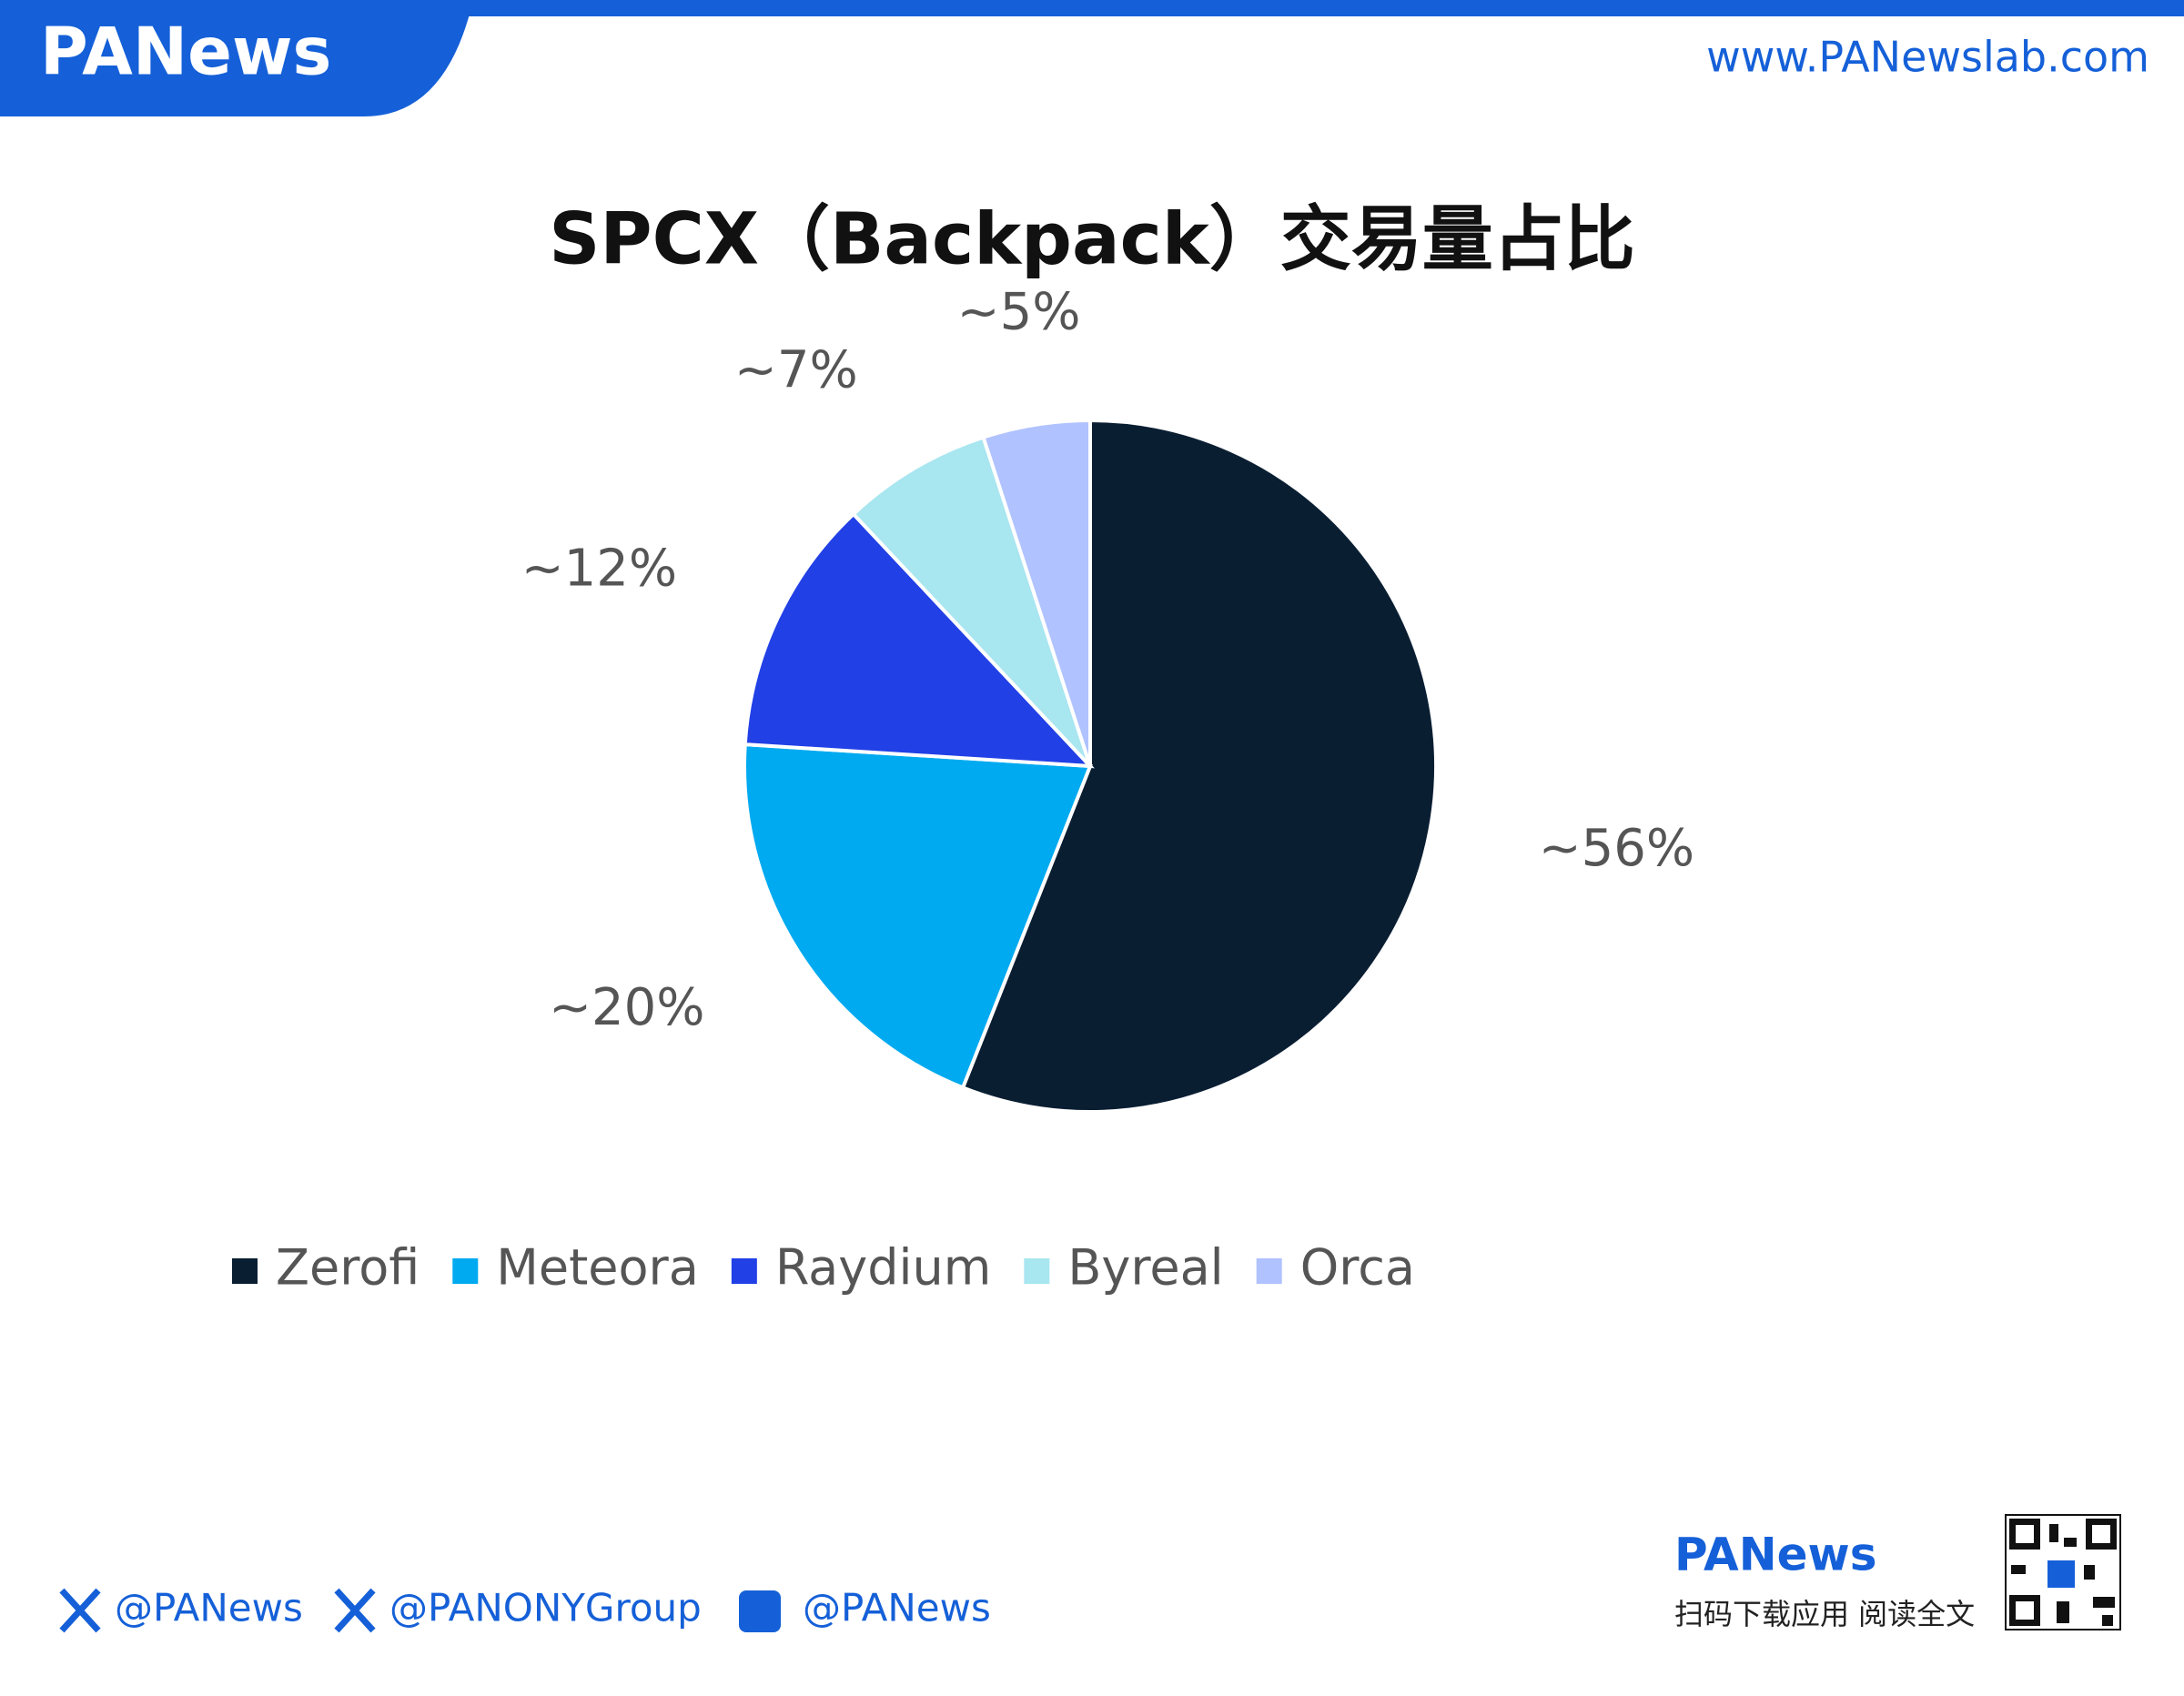  I want to click on legend: Zerofi Meteora Raydium Byreal Orca, so click(824, 1268).